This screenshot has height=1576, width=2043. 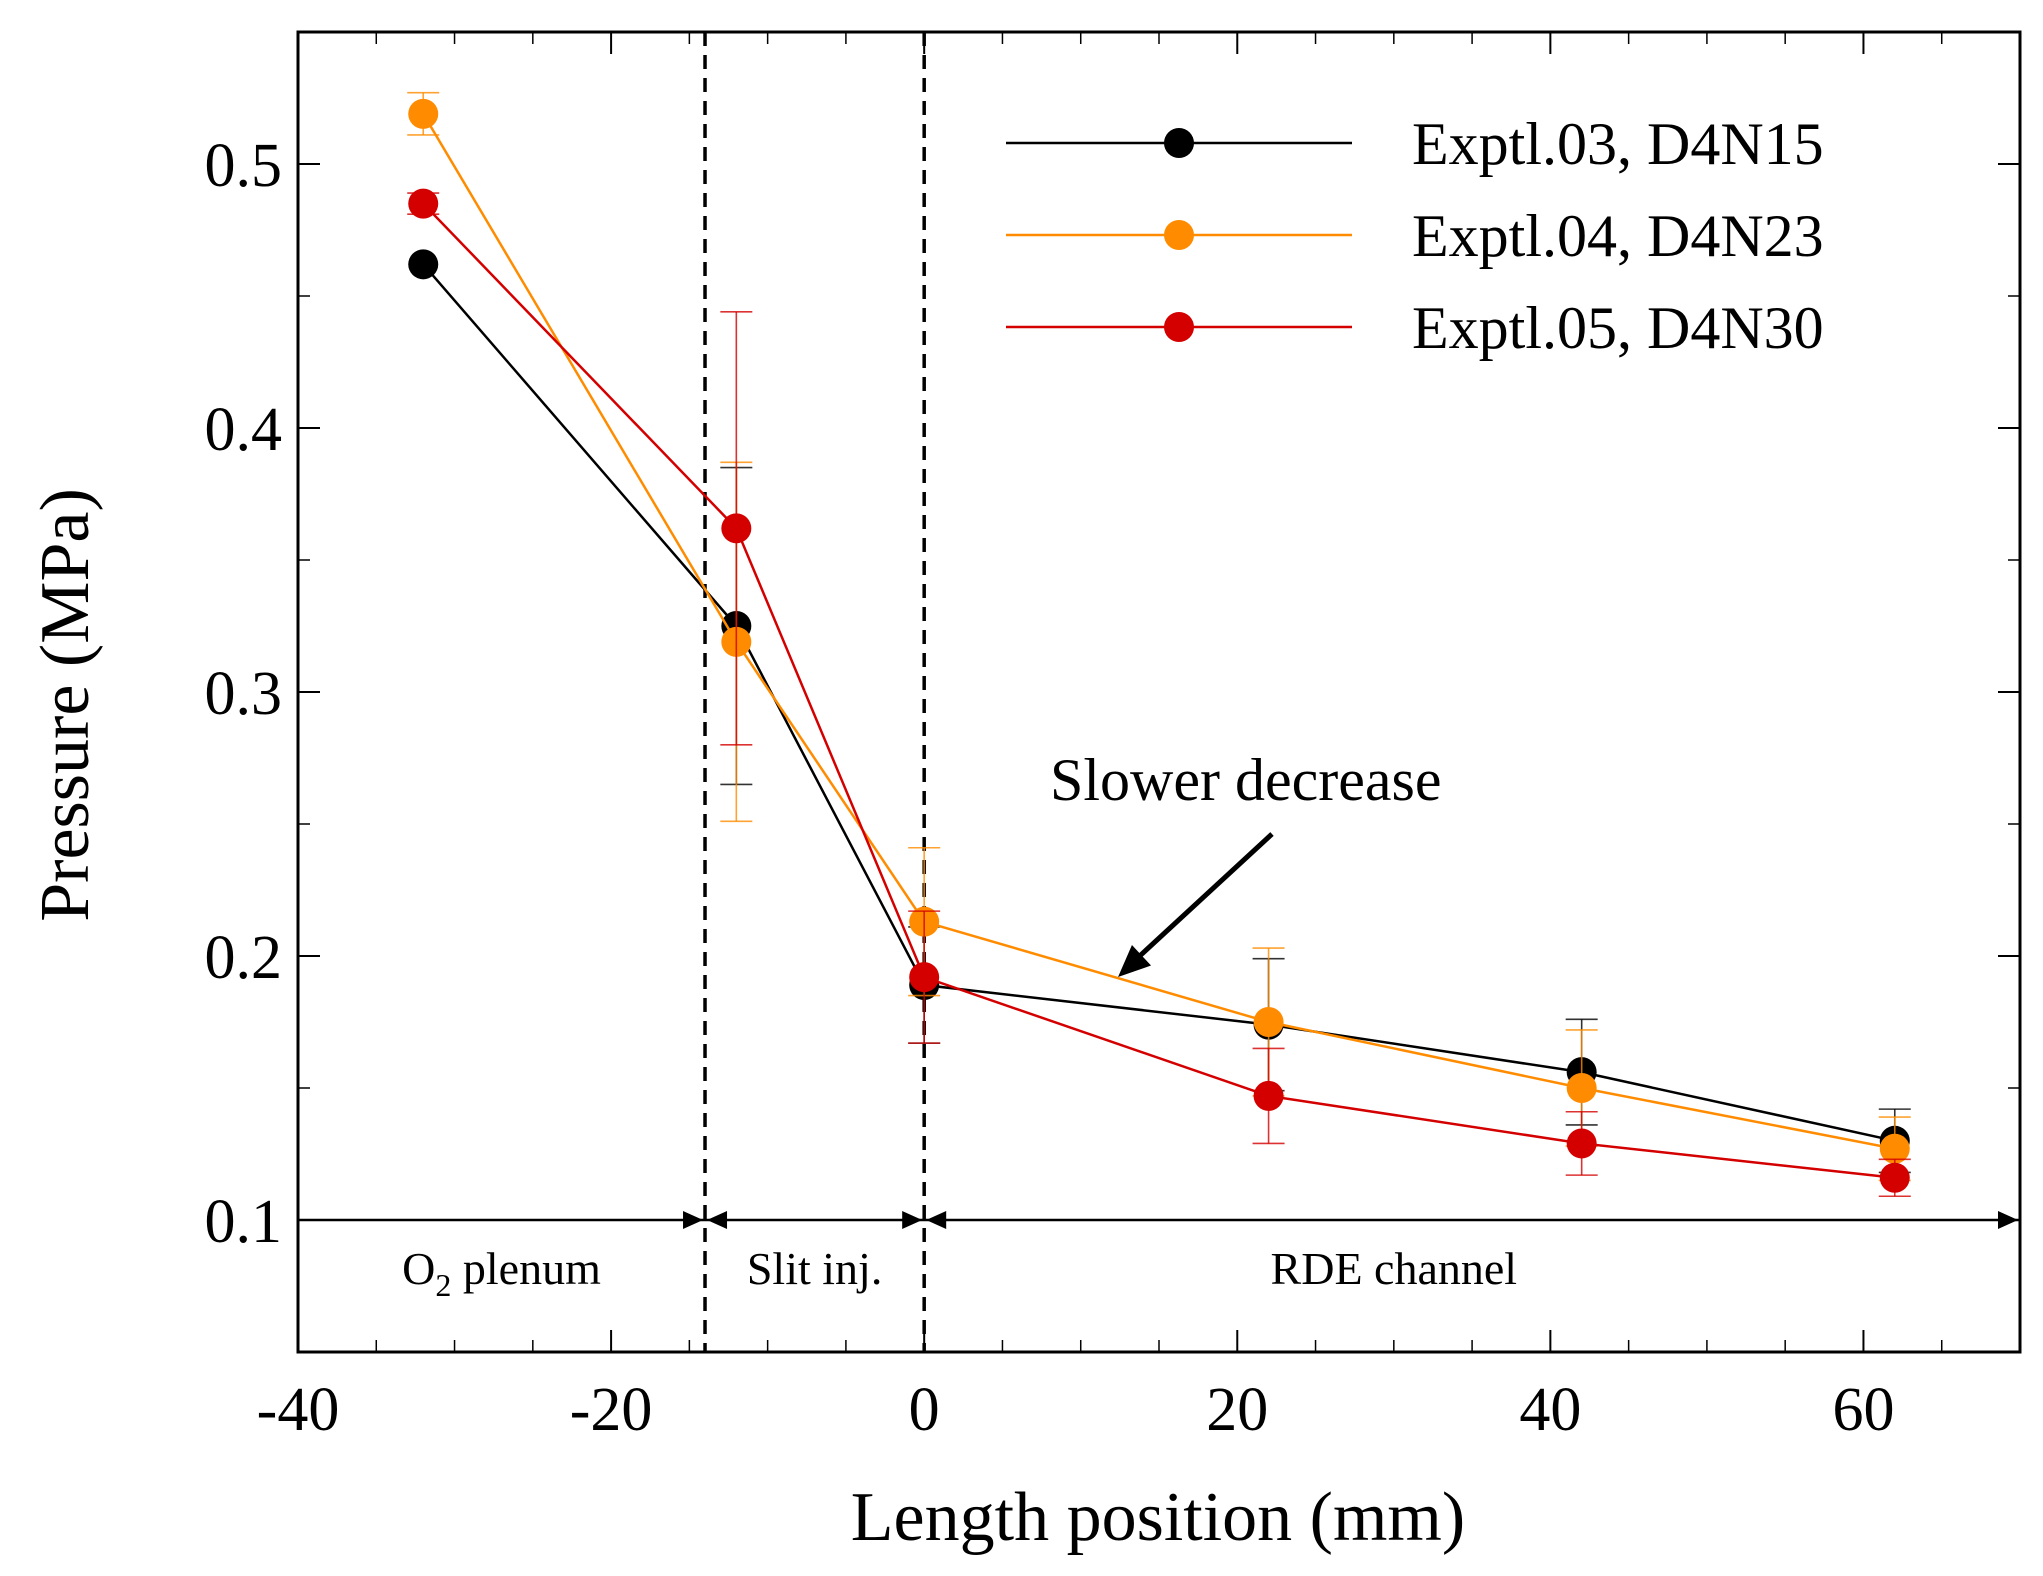 What do you see at coordinates (244, 166) in the screenshot?
I see `y-tick-label: 0.5` at bounding box center [244, 166].